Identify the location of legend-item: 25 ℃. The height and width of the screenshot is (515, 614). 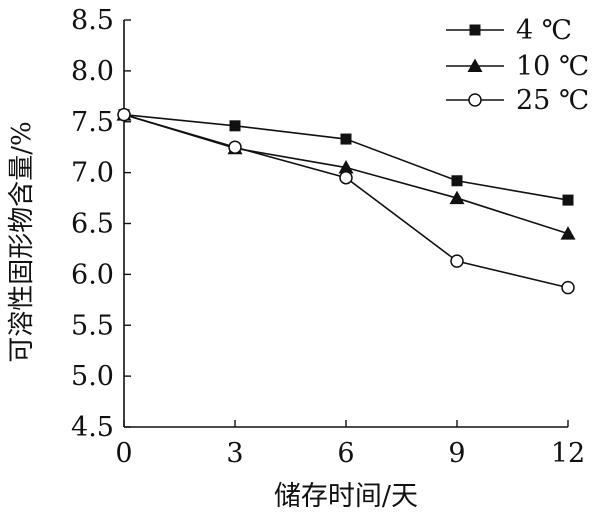
(517, 100).